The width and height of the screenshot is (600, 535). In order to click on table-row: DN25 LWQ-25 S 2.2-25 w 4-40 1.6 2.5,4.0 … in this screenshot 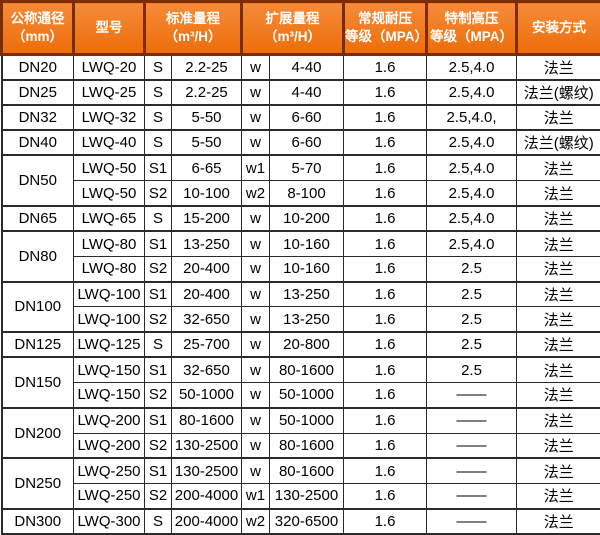, I will do `click(300, 92)`.